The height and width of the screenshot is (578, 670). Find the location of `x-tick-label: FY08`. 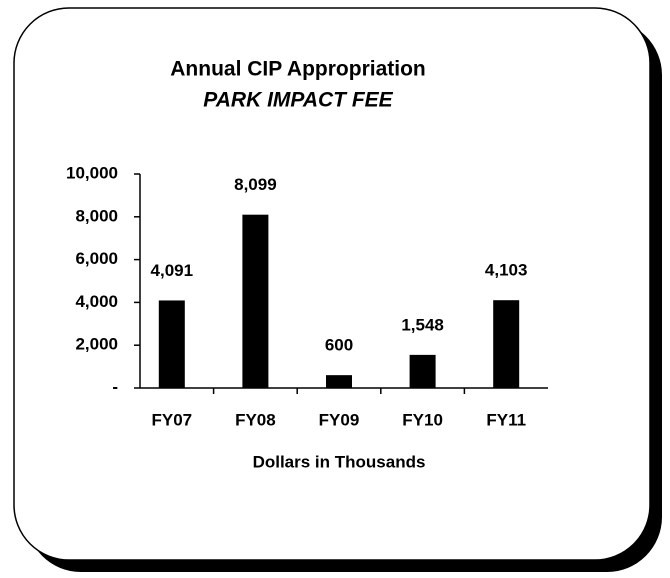

x-tick-label: FY08 is located at coordinates (255, 419).